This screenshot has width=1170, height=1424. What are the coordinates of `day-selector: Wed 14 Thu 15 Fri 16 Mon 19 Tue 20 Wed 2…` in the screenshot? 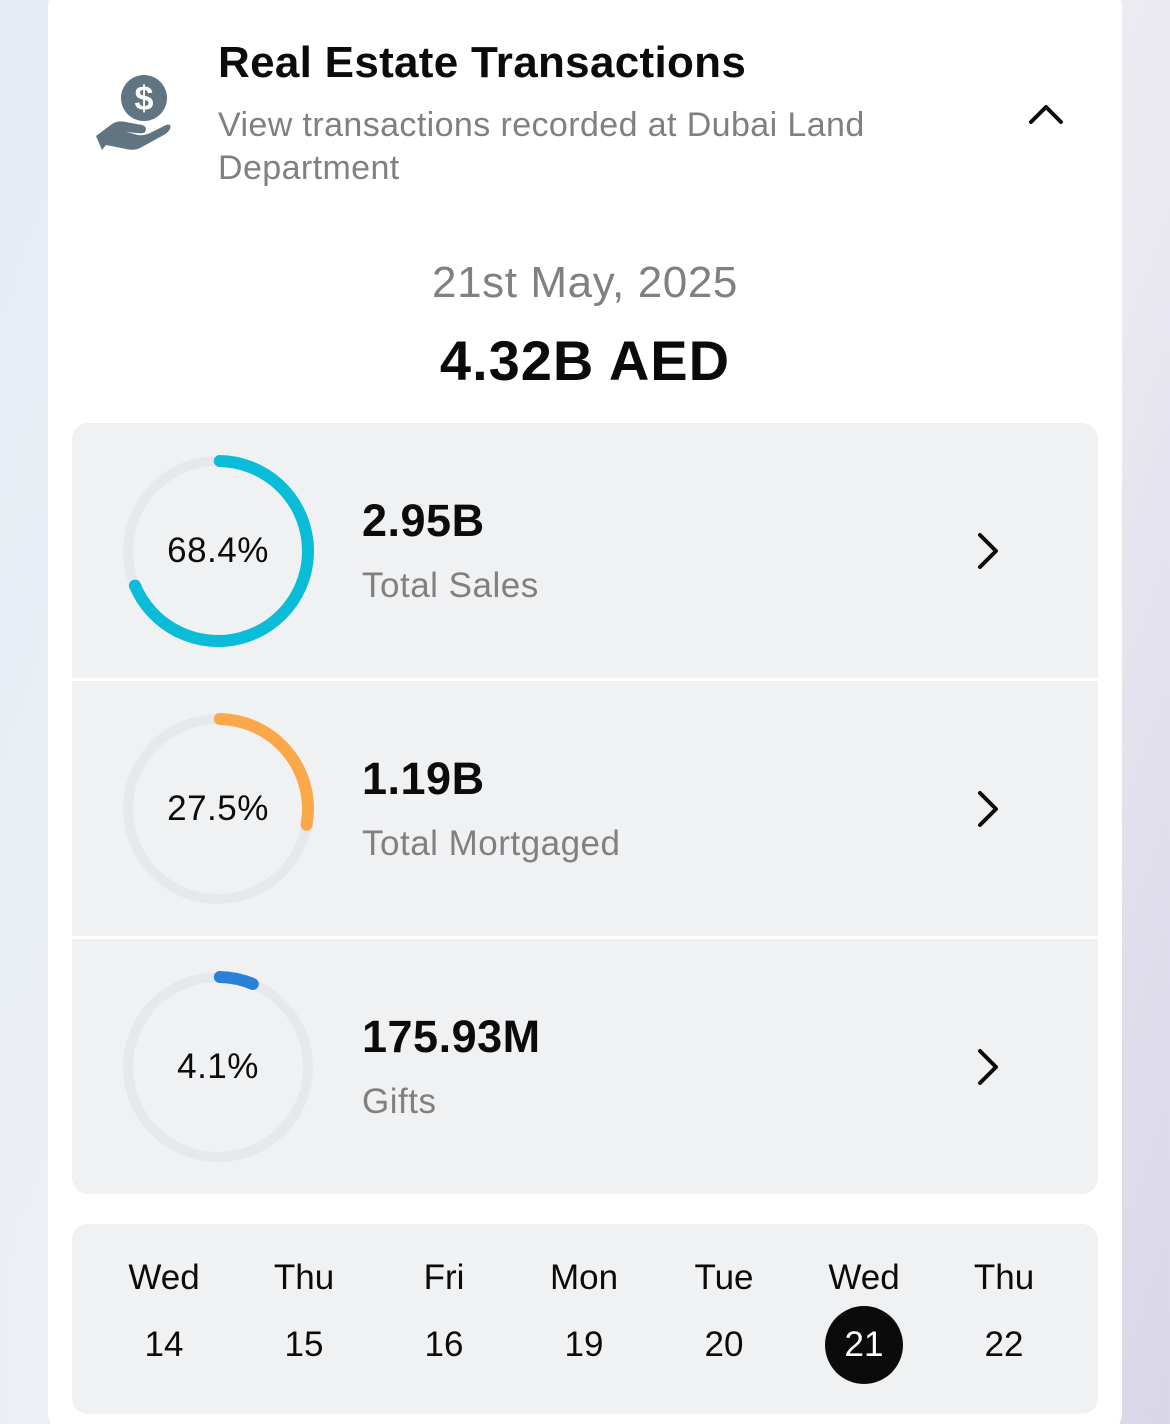 It's located at (585, 1319).